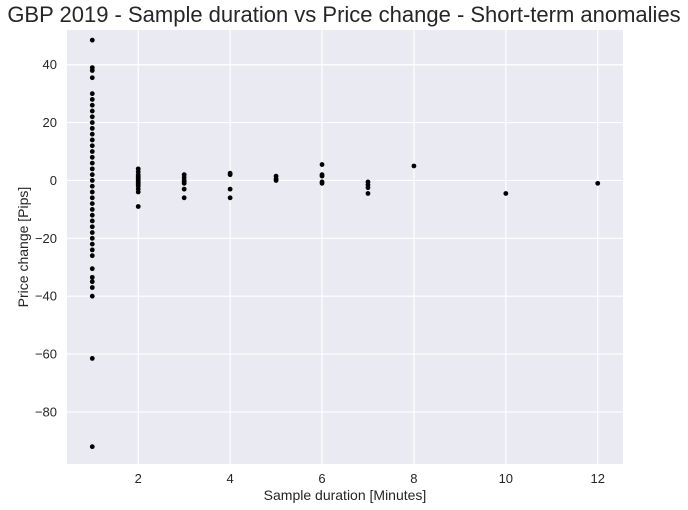 The image size is (688, 510). Describe the element at coordinates (321, 478) in the screenshot. I see `x-tick-label: 6` at that location.